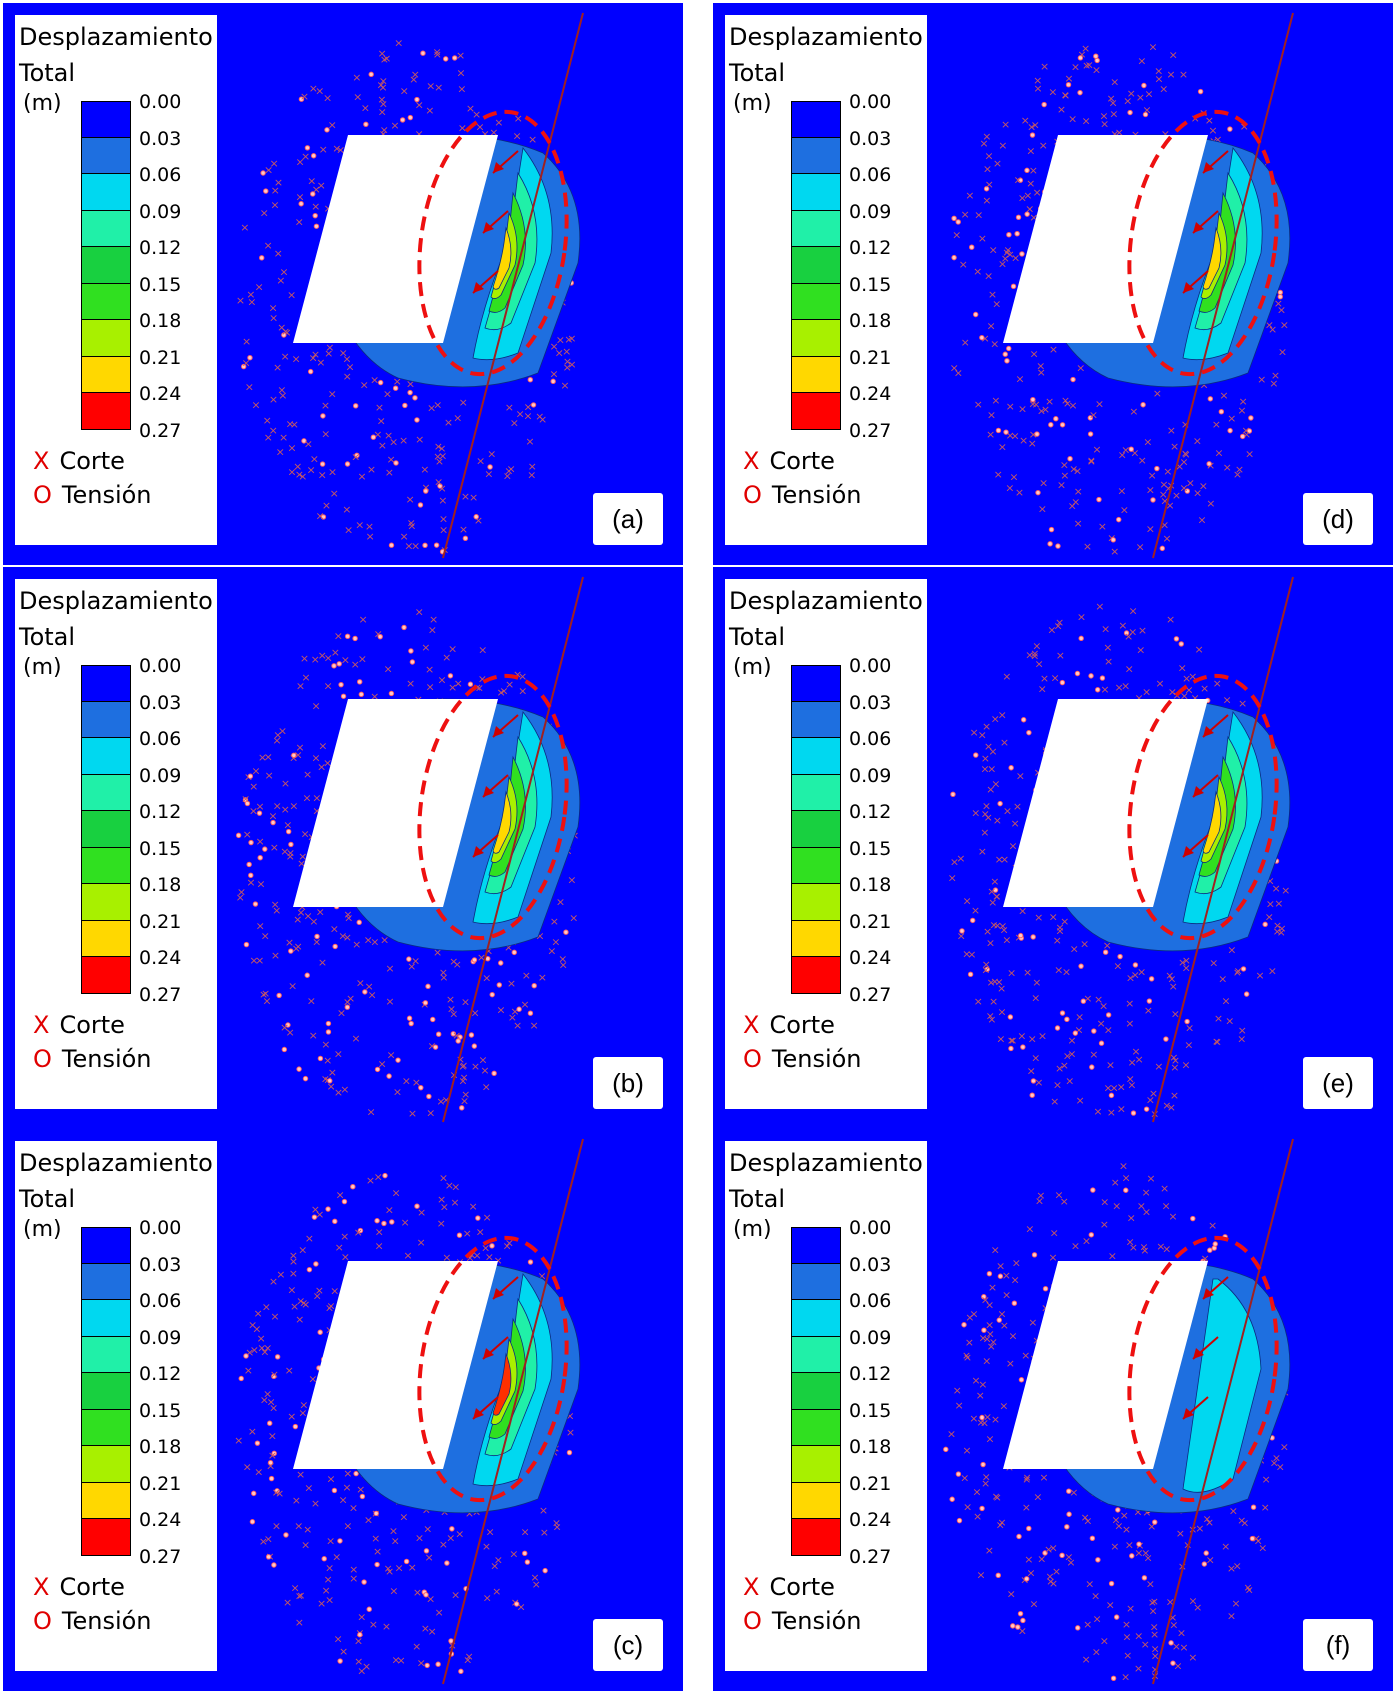 The image size is (1394, 1691). What do you see at coordinates (116, 37) in the screenshot?
I see `legend-title-line1: Desplazamiento` at bounding box center [116, 37].